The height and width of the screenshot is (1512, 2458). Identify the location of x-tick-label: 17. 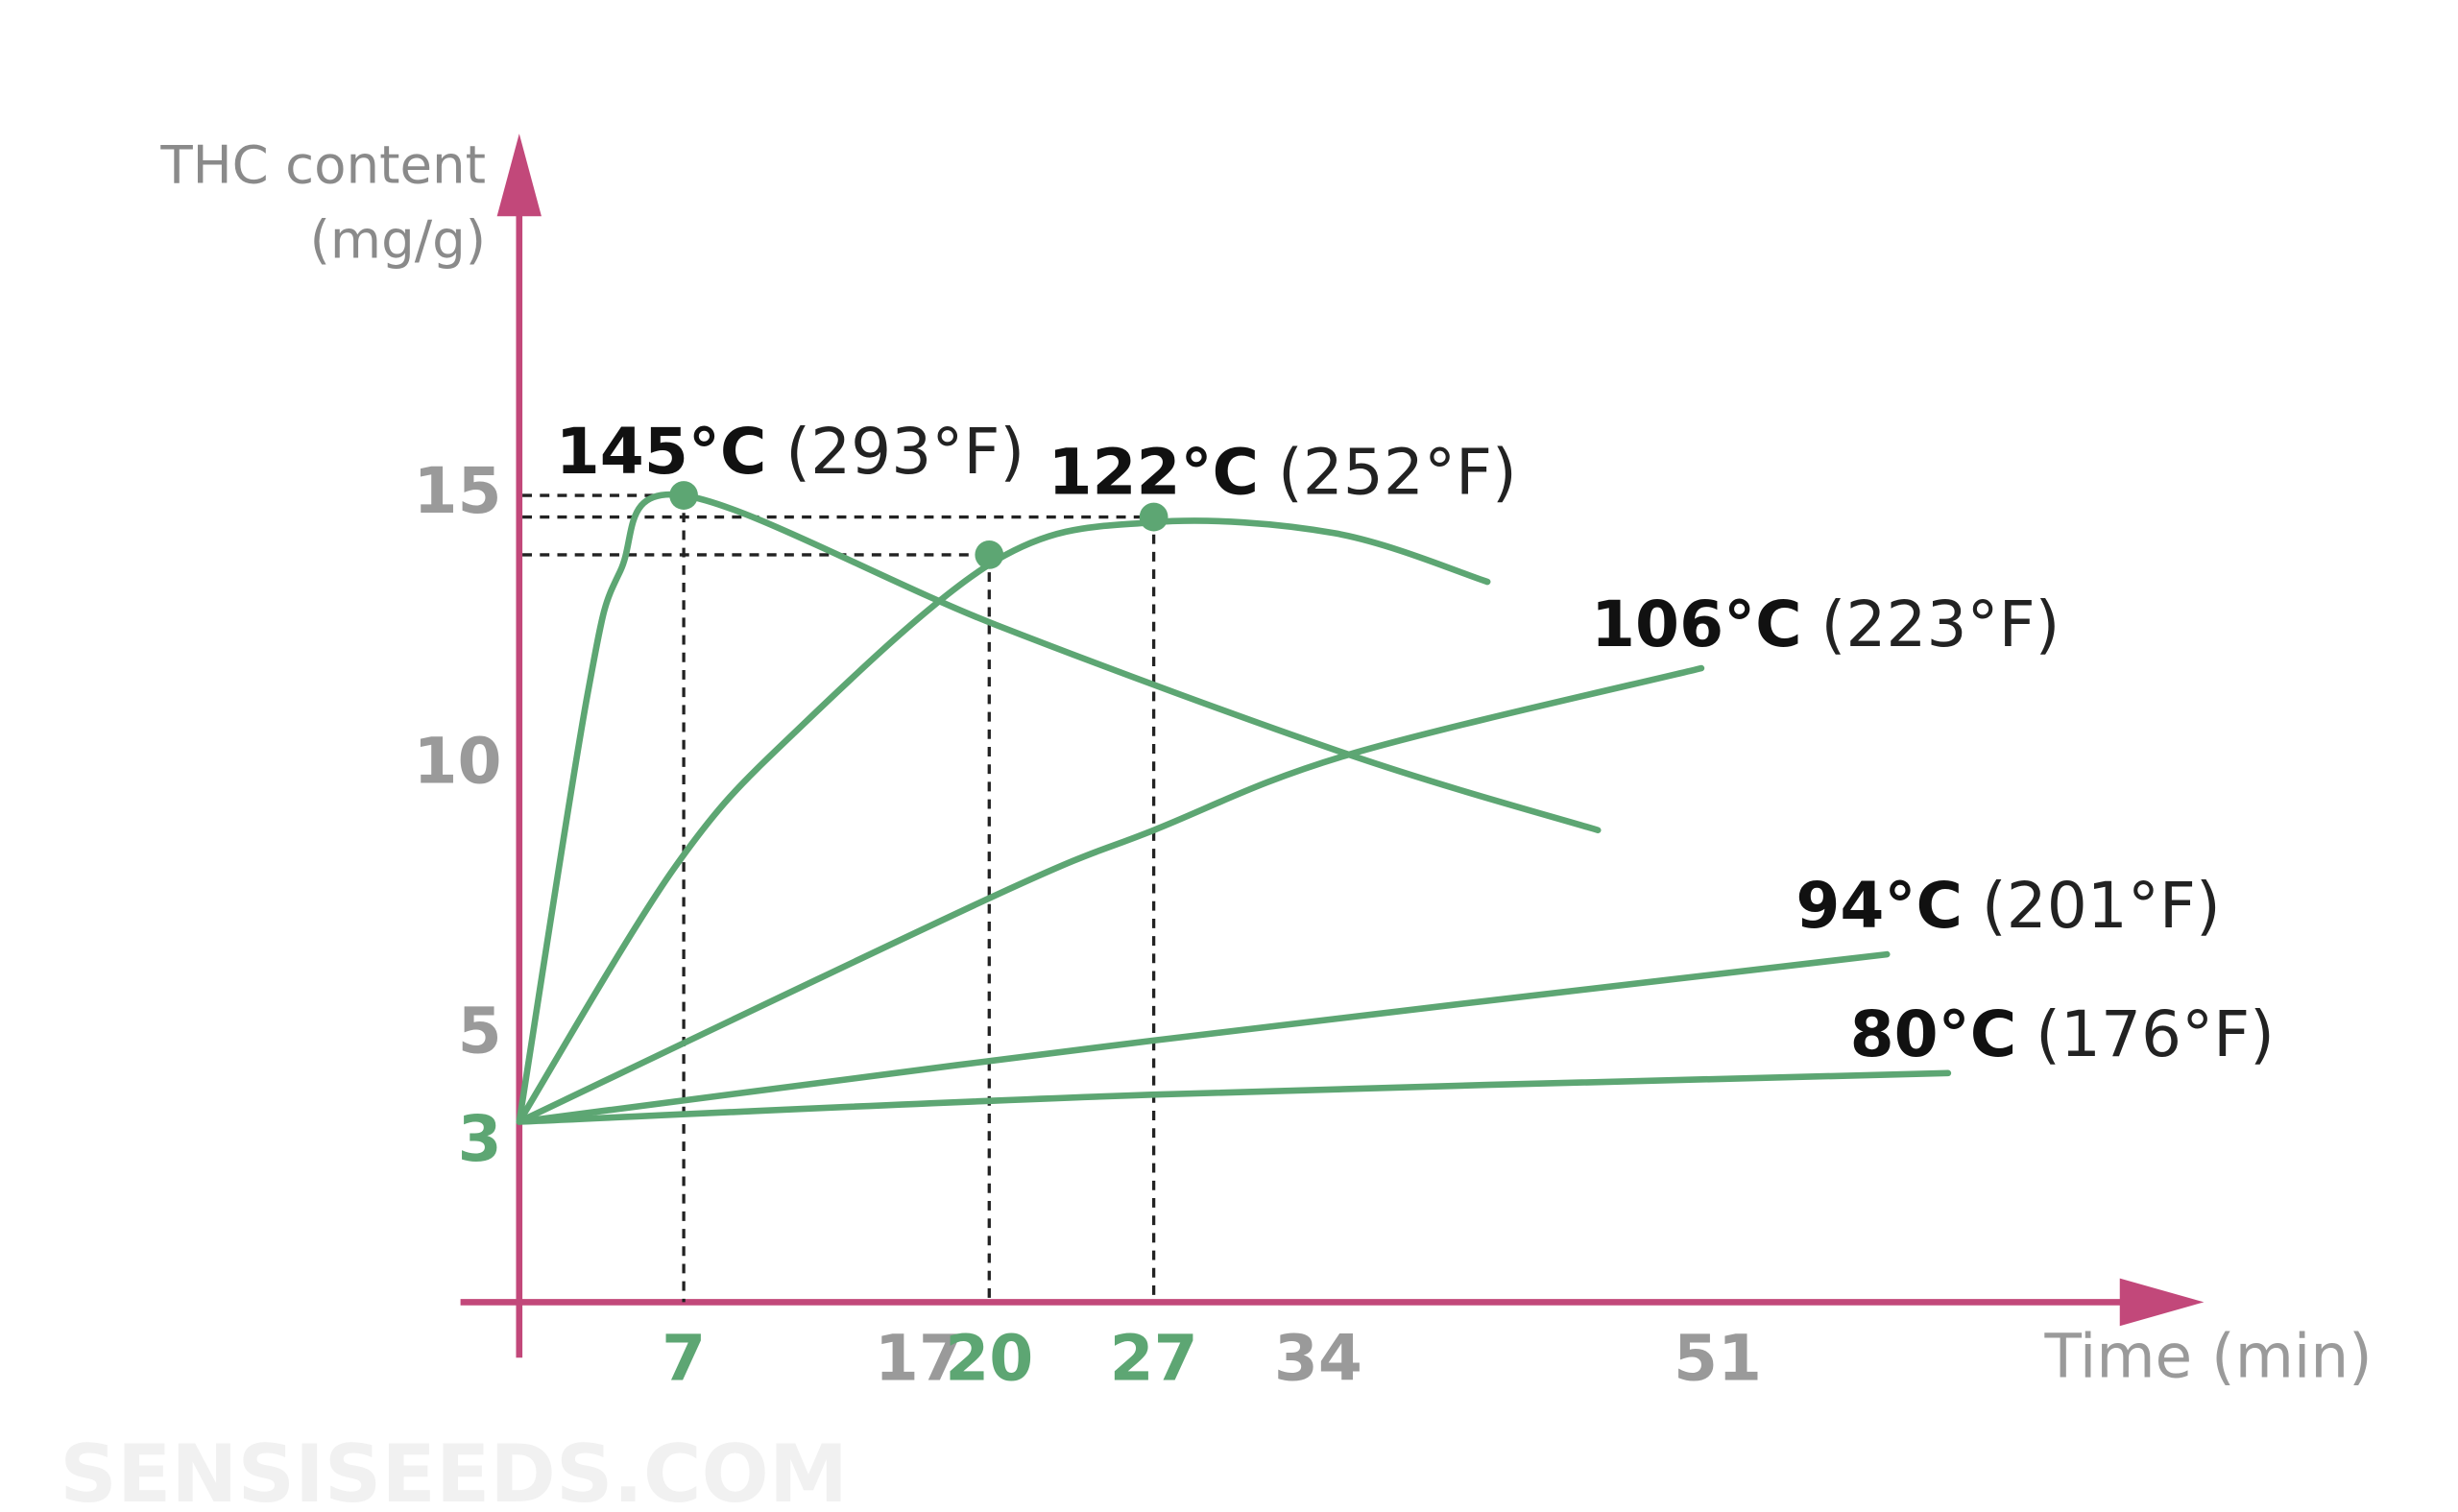
(919, 1358).